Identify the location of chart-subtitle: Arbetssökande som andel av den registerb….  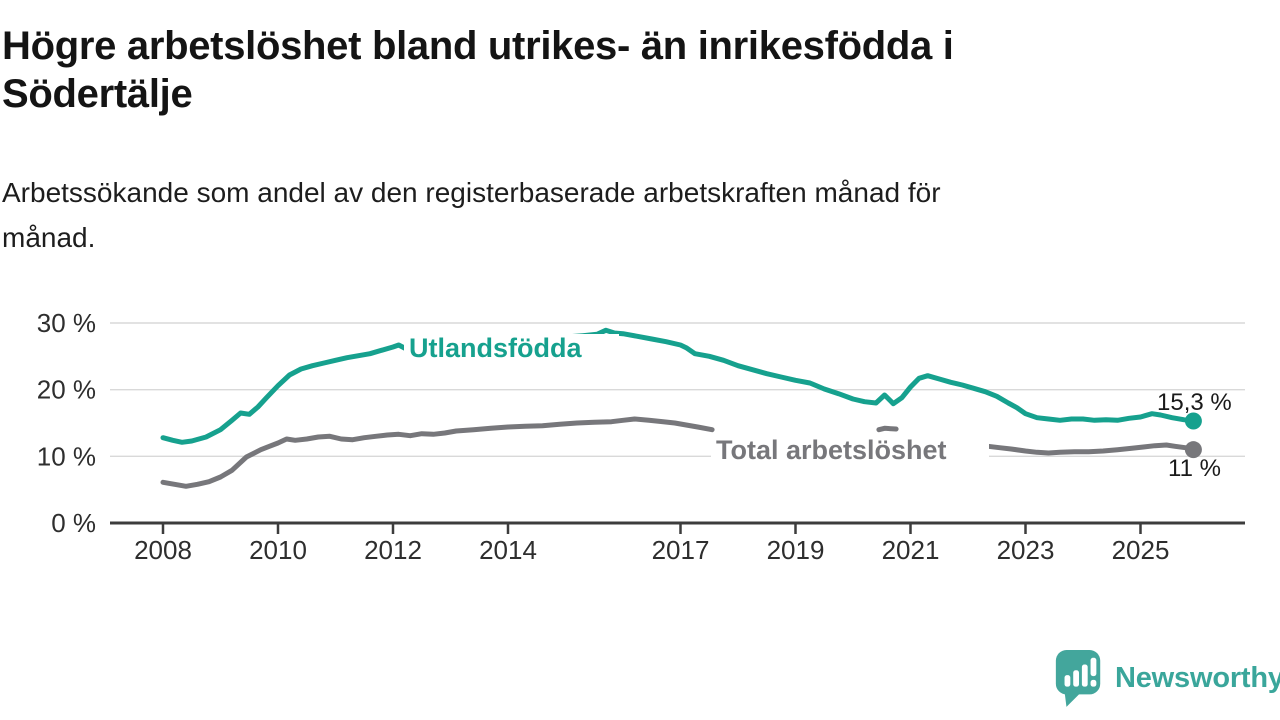
(471, 215).